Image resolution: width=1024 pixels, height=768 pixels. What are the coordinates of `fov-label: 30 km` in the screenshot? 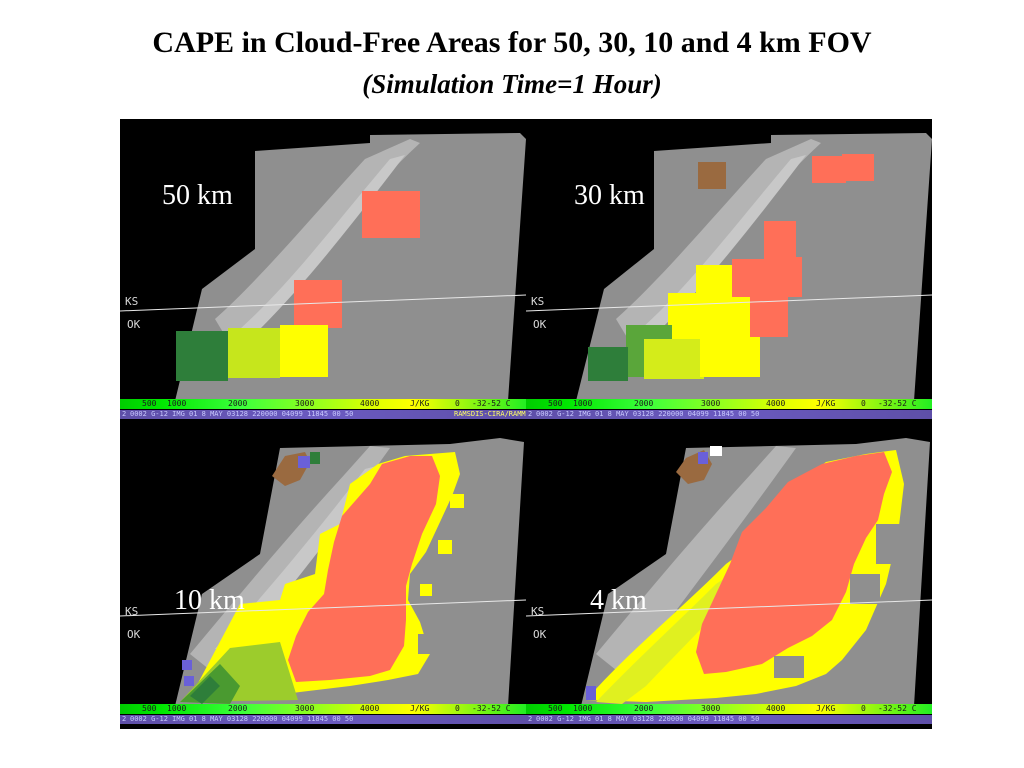 It's located at (609, 195).